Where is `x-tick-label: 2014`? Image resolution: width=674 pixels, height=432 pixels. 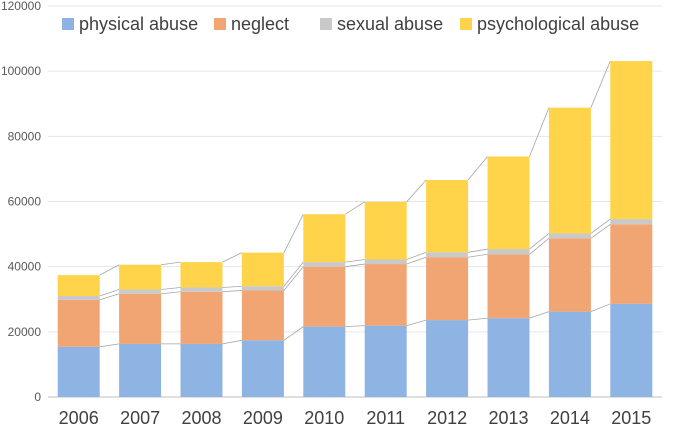 x-tick-label: 2014 is located at coordinates (570, 418).